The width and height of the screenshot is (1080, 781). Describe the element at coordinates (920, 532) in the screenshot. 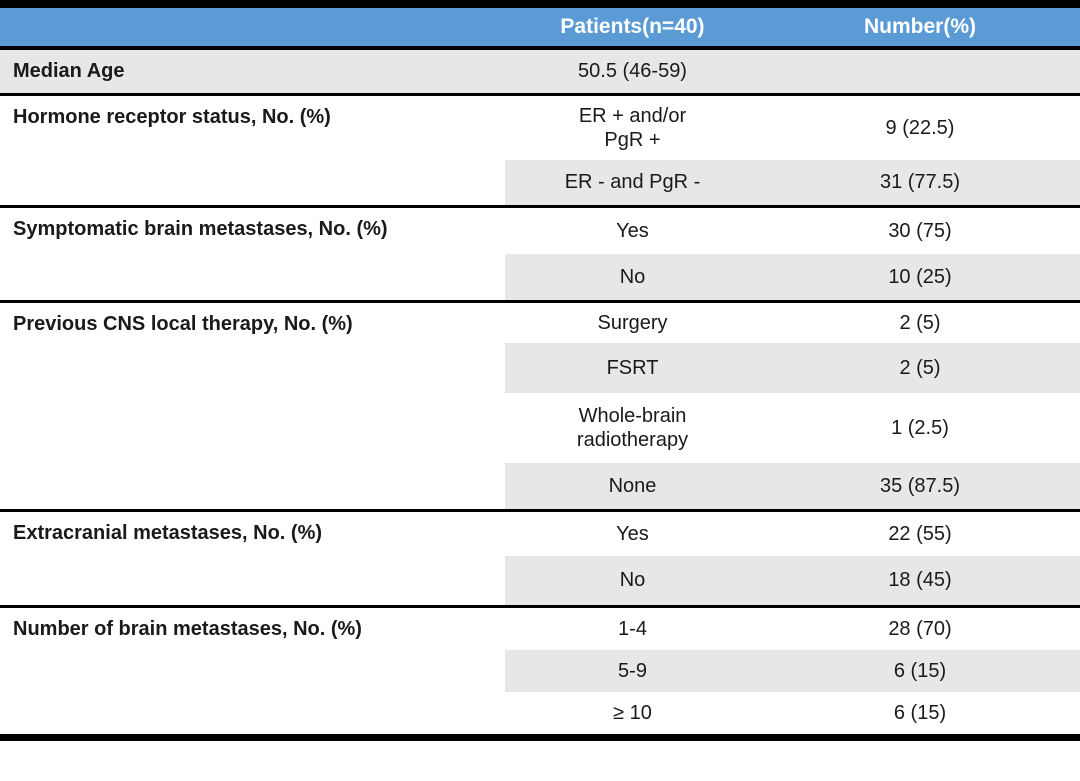

I see `number-cell: 22 (55)` at that location.